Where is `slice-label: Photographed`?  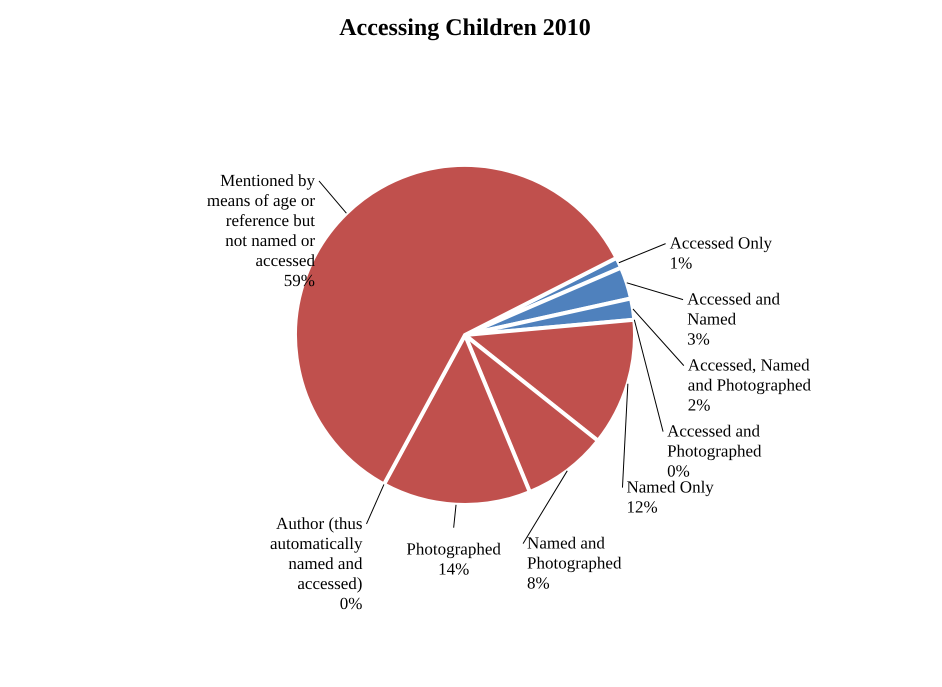 slice-label: Photographed is located at coordinates (454, 549).